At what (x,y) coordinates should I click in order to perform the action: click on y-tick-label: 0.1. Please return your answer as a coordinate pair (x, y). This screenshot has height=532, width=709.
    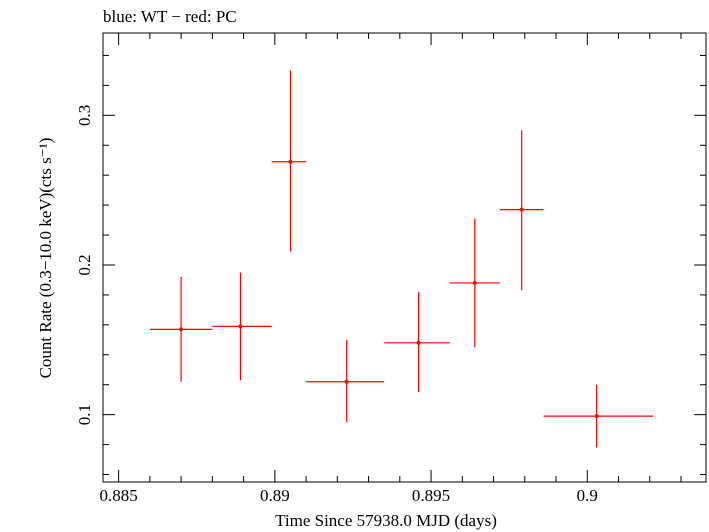
    Looking at the image, I should click on (84, 414).